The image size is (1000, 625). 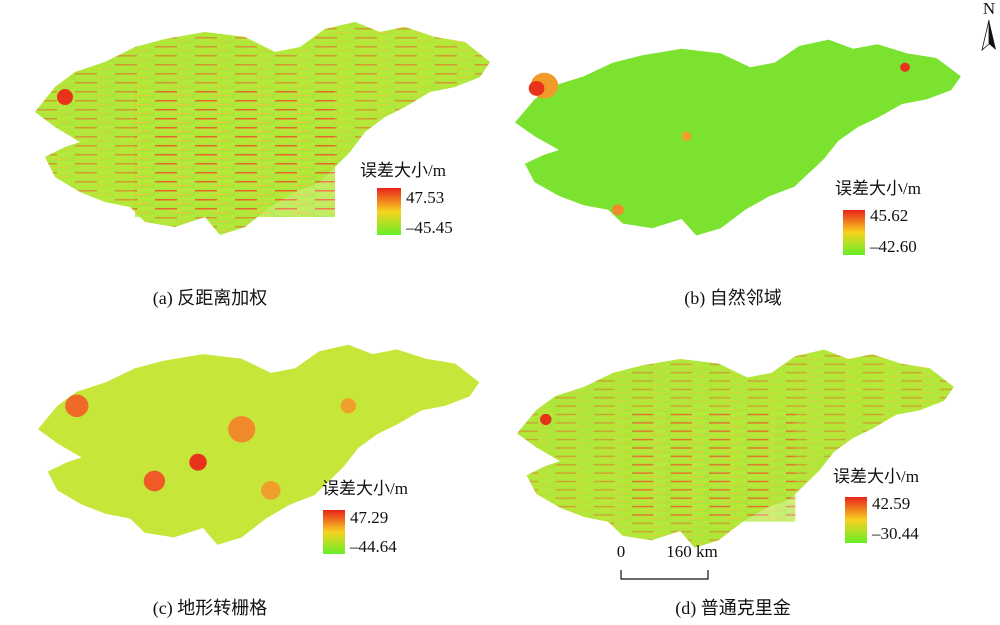 What do you see at coordinates (735, 448) in the screenshot?
I see `map-d` at bounding box center [735, 448].